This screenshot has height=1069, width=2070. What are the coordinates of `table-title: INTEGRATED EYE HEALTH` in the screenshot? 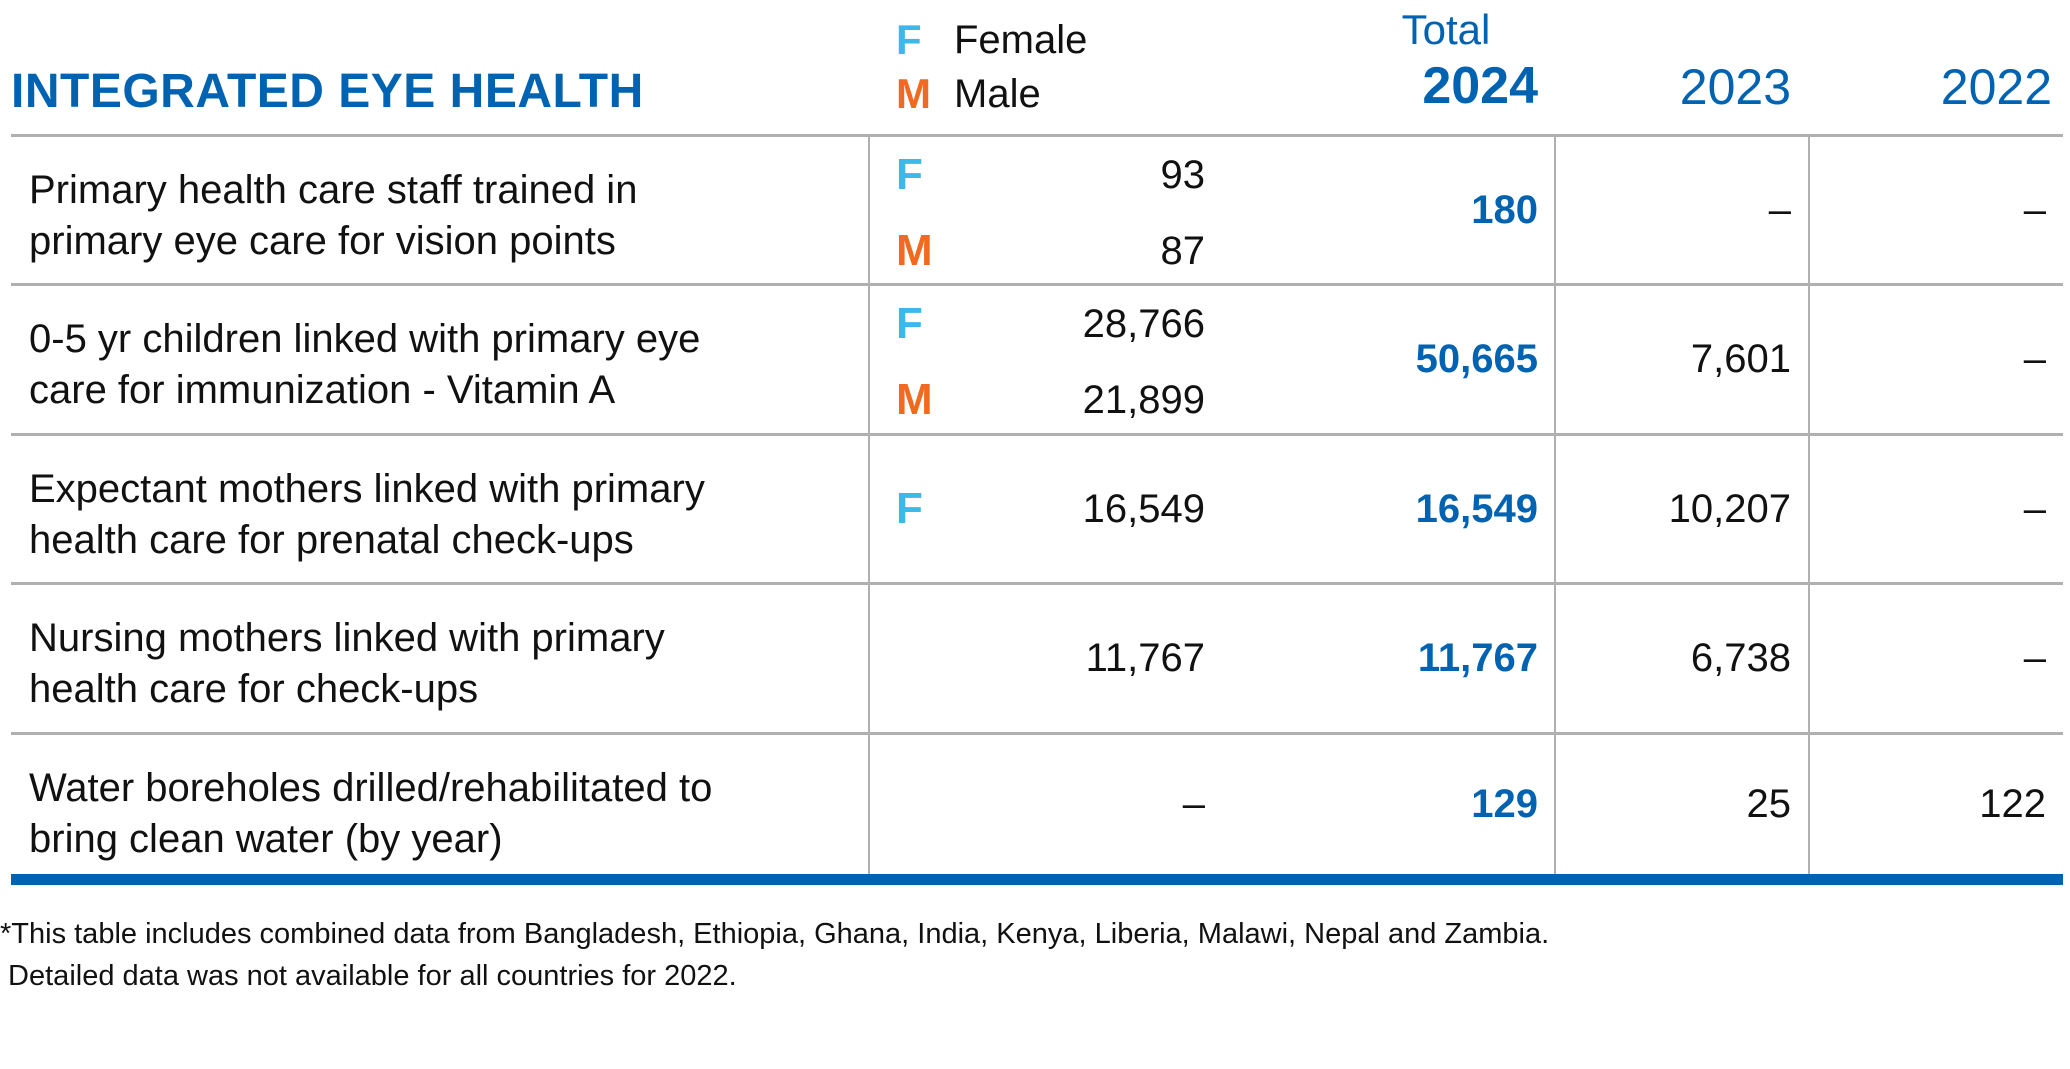 It's located at (327, 91).